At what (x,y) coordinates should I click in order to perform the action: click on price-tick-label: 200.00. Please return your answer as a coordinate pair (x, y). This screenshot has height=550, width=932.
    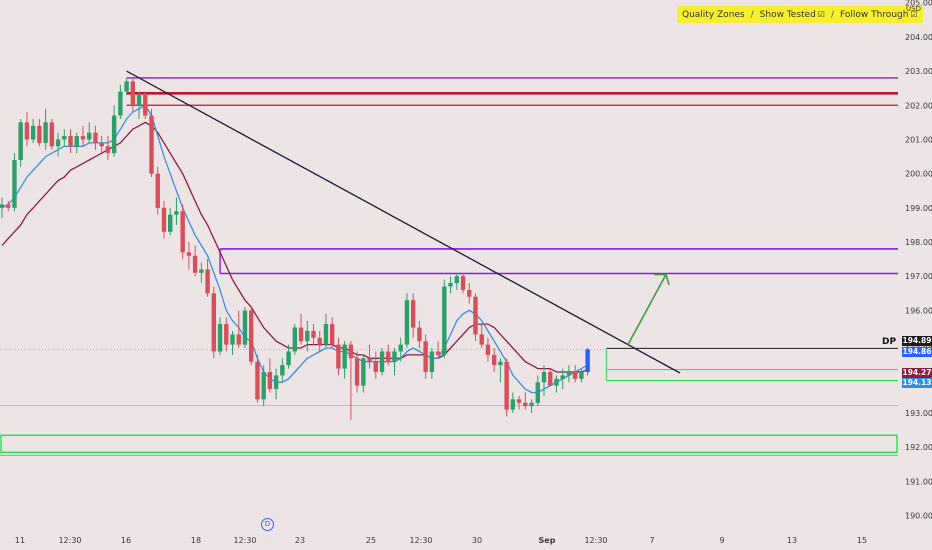
    Looking at the image, I should click on (918, 174).